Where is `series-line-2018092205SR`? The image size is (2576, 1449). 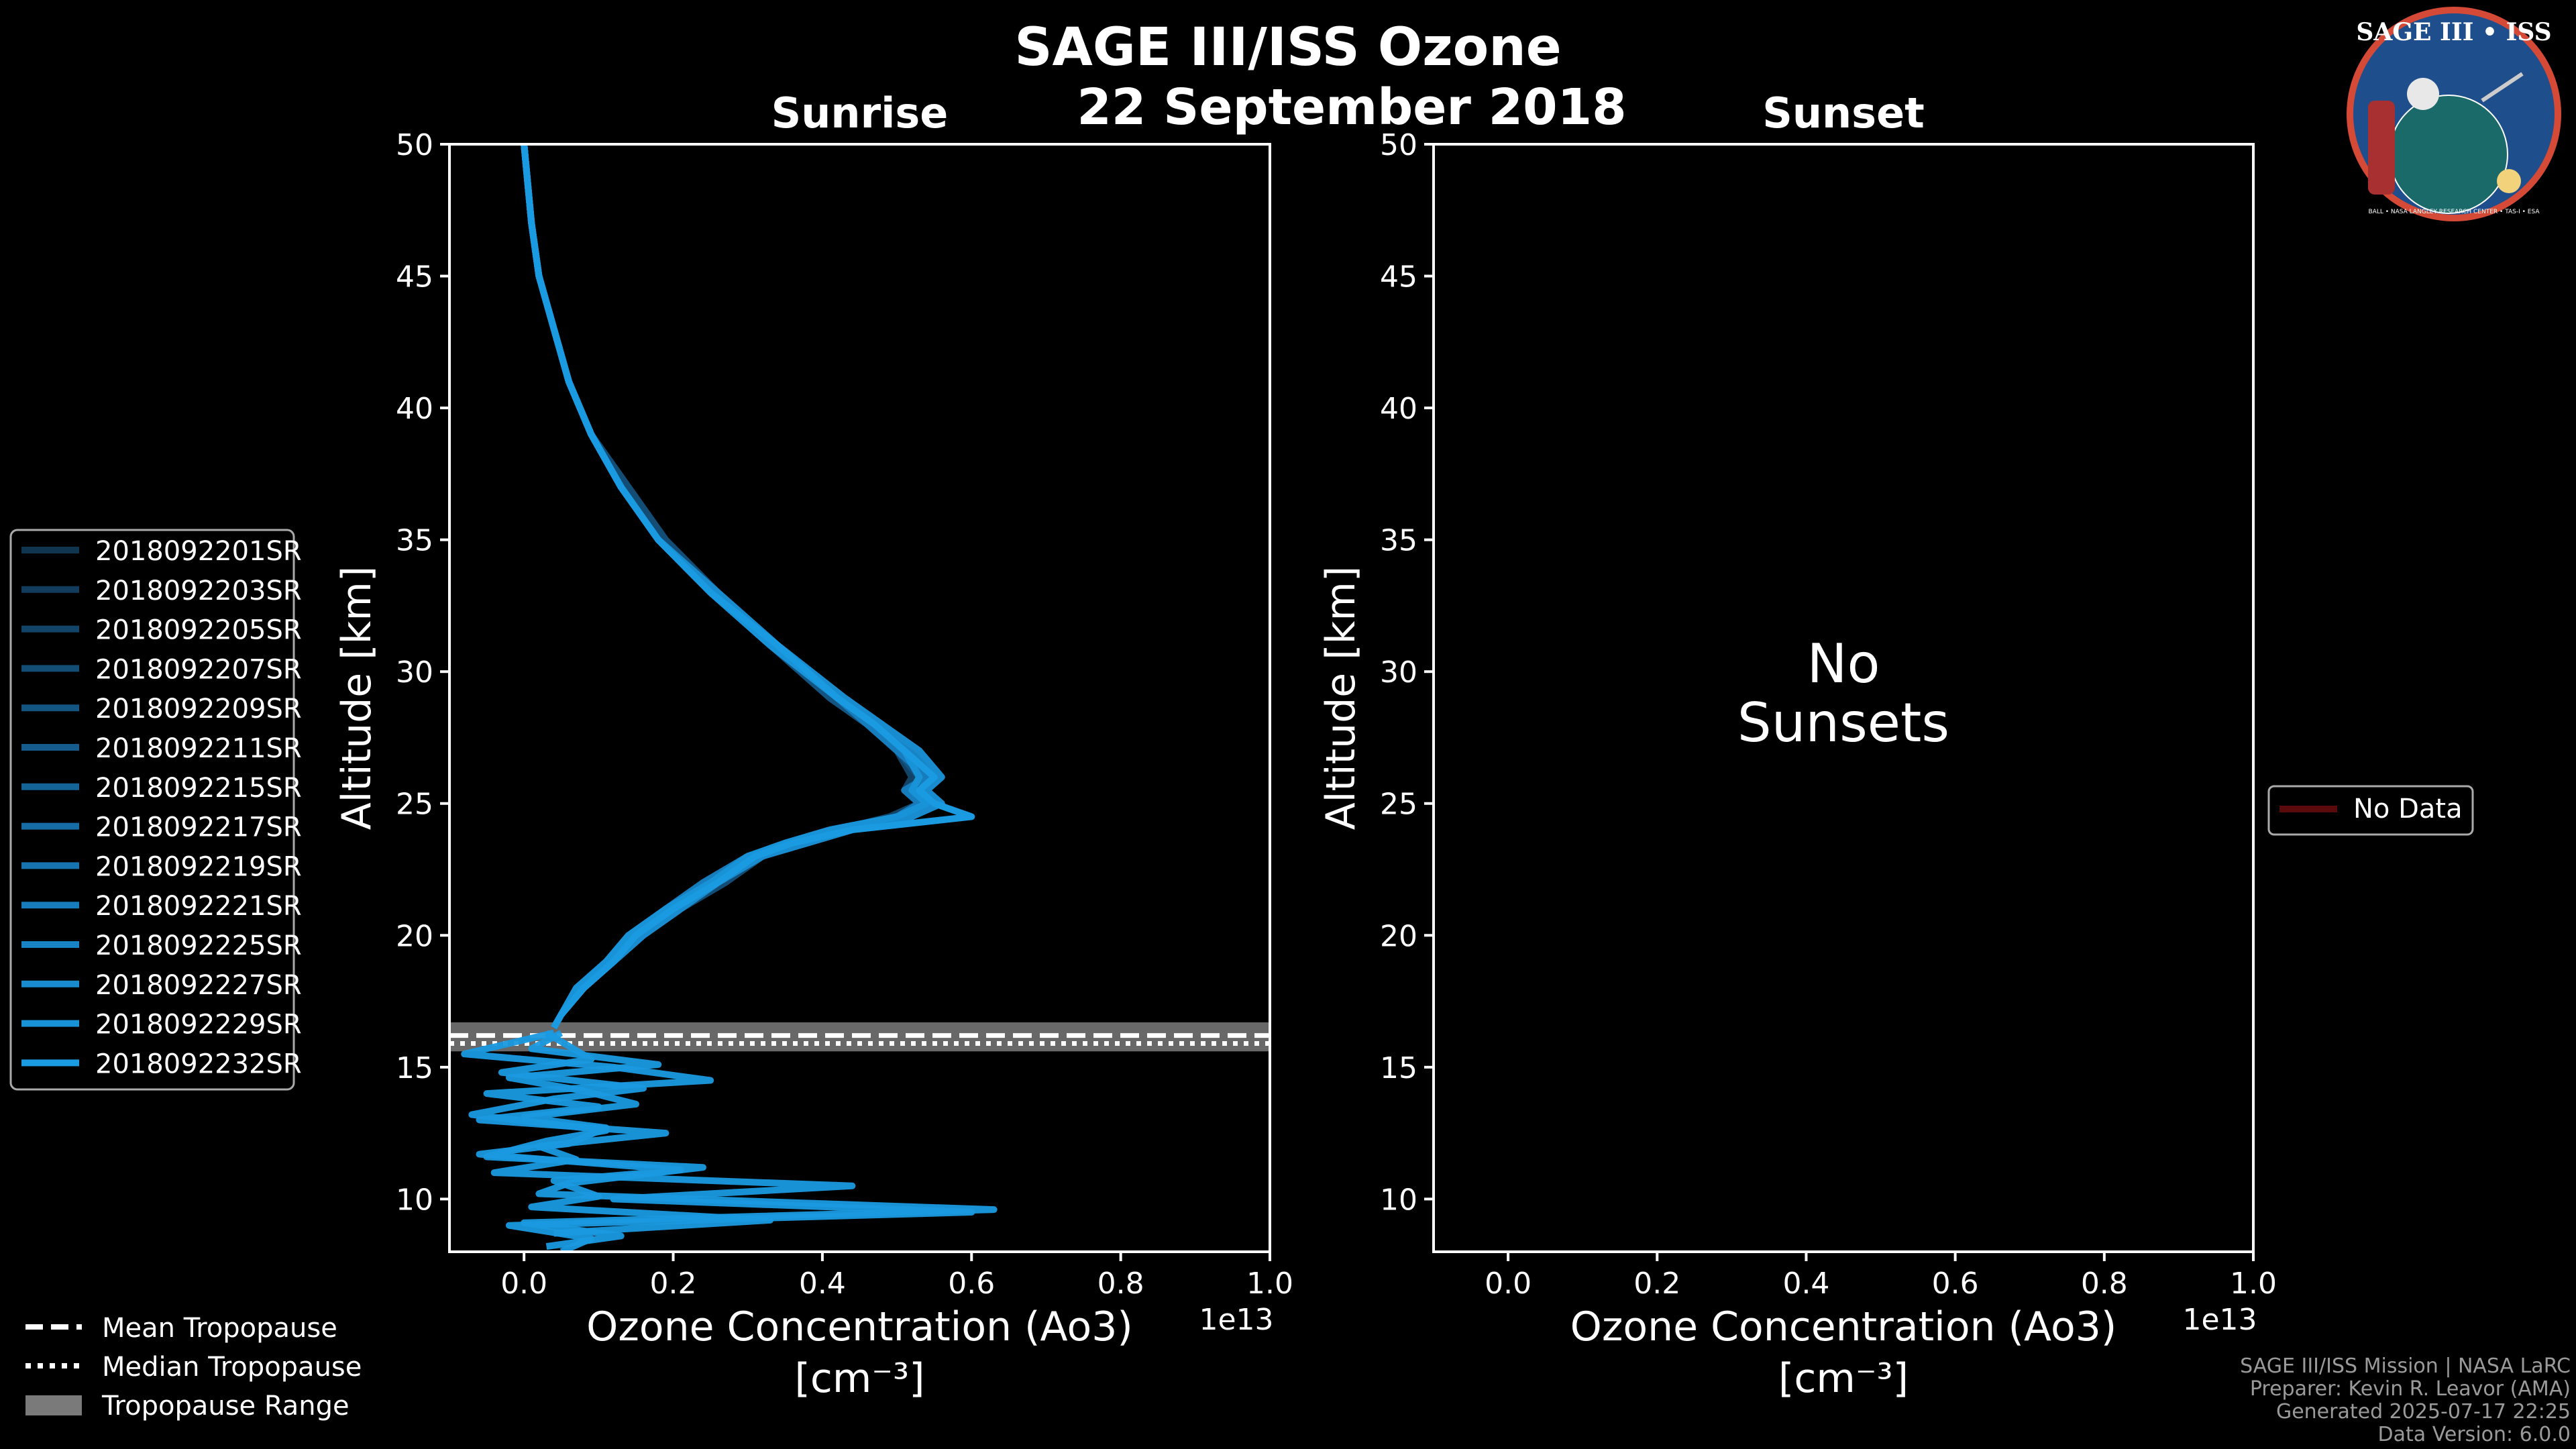 series-line-2018092205SR is located at coordinates (722, 587).